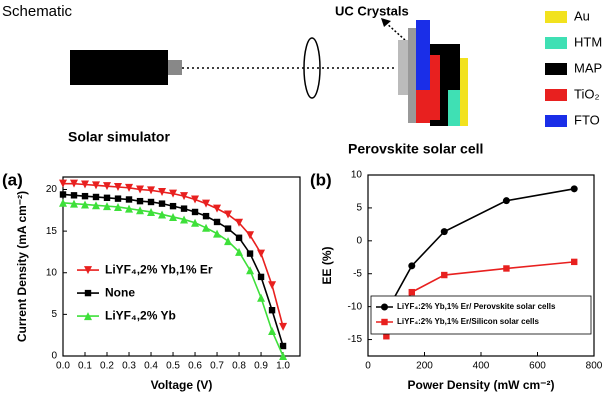 Image resolution: width=602 pixels, height=403 pixels. What do you see at coordinates (140, 315) in the screenshot?
I see `legend-label: LiYF₄,2% Yb` at bounding box center [140, 315].